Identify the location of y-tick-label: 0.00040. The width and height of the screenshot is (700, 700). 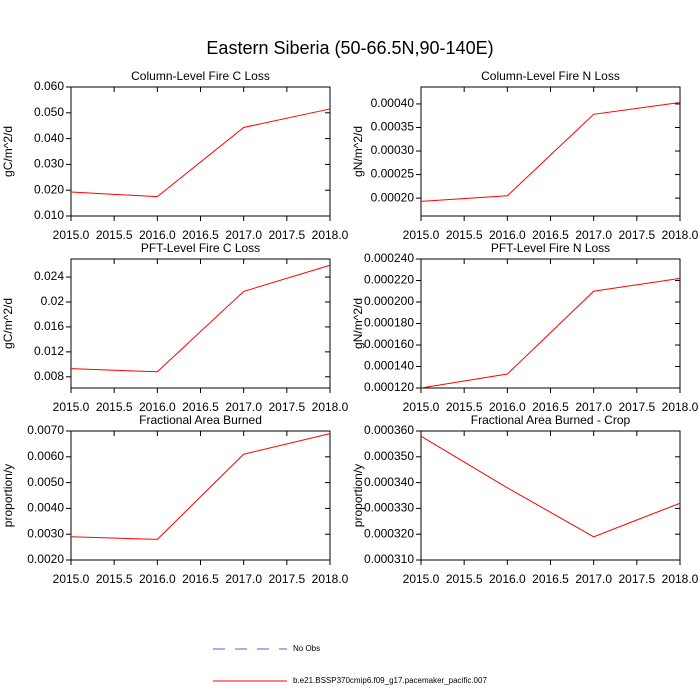
(393, 103).